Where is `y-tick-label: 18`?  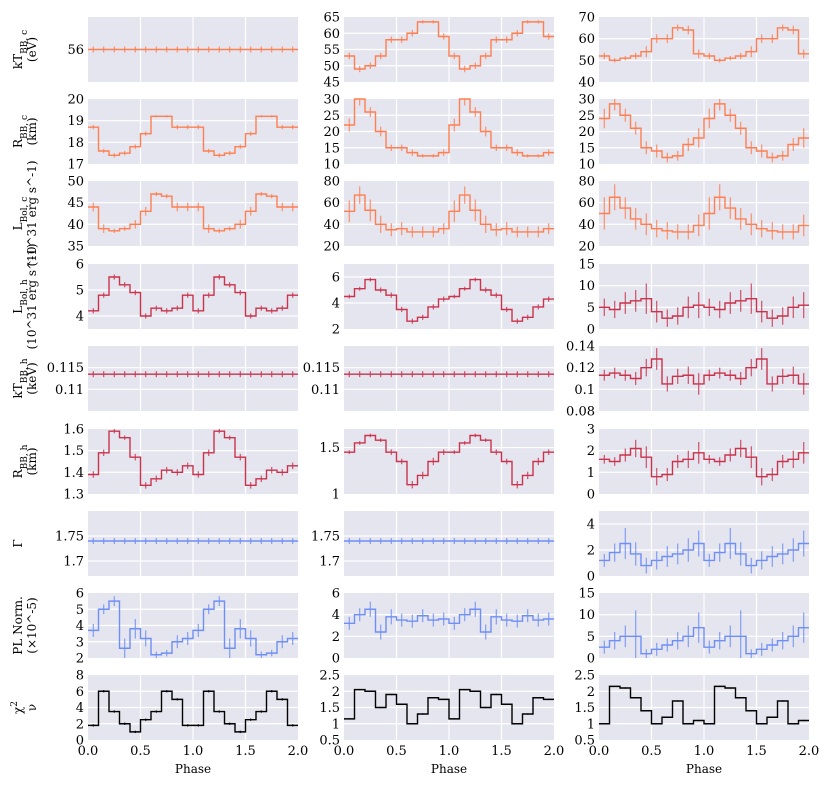 y-tick-label: 18 is located at coordinates (75, 143).